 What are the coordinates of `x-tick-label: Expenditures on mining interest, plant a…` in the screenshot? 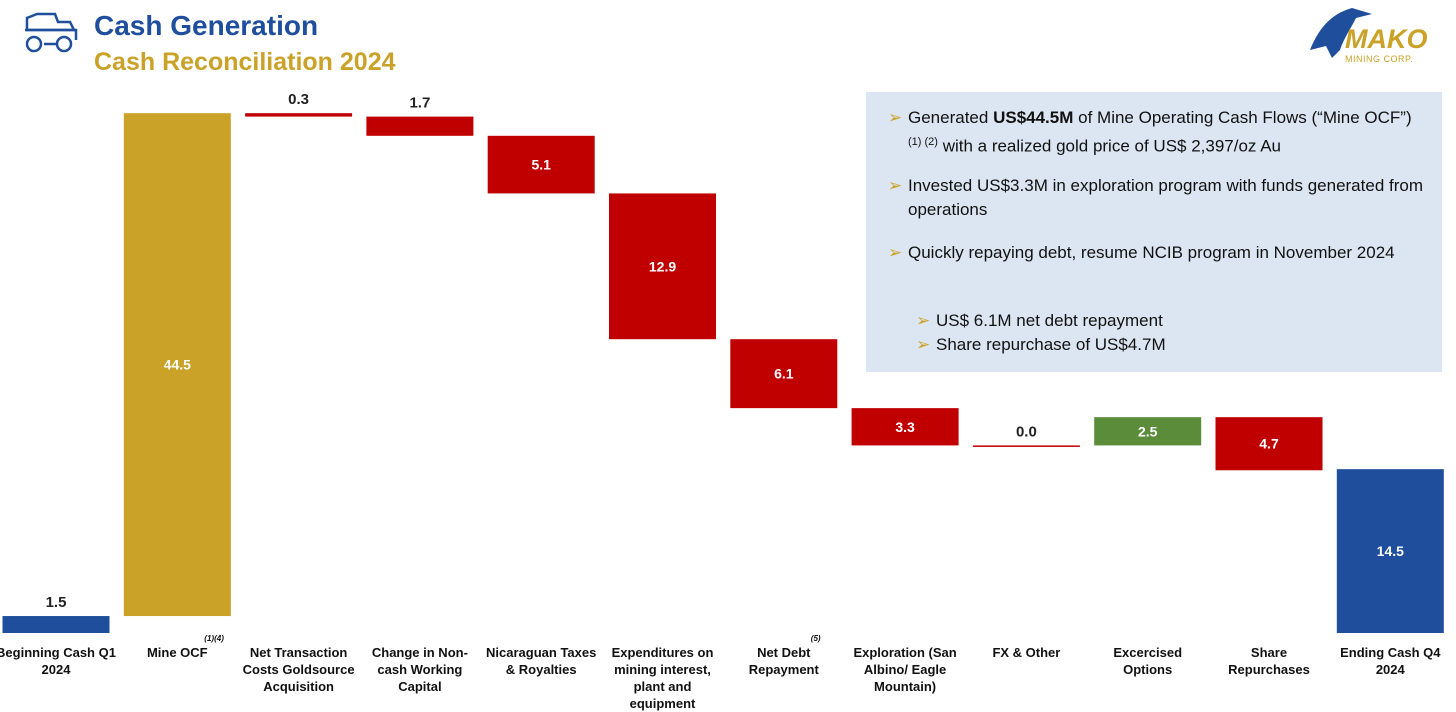 It's located at (662, 678).